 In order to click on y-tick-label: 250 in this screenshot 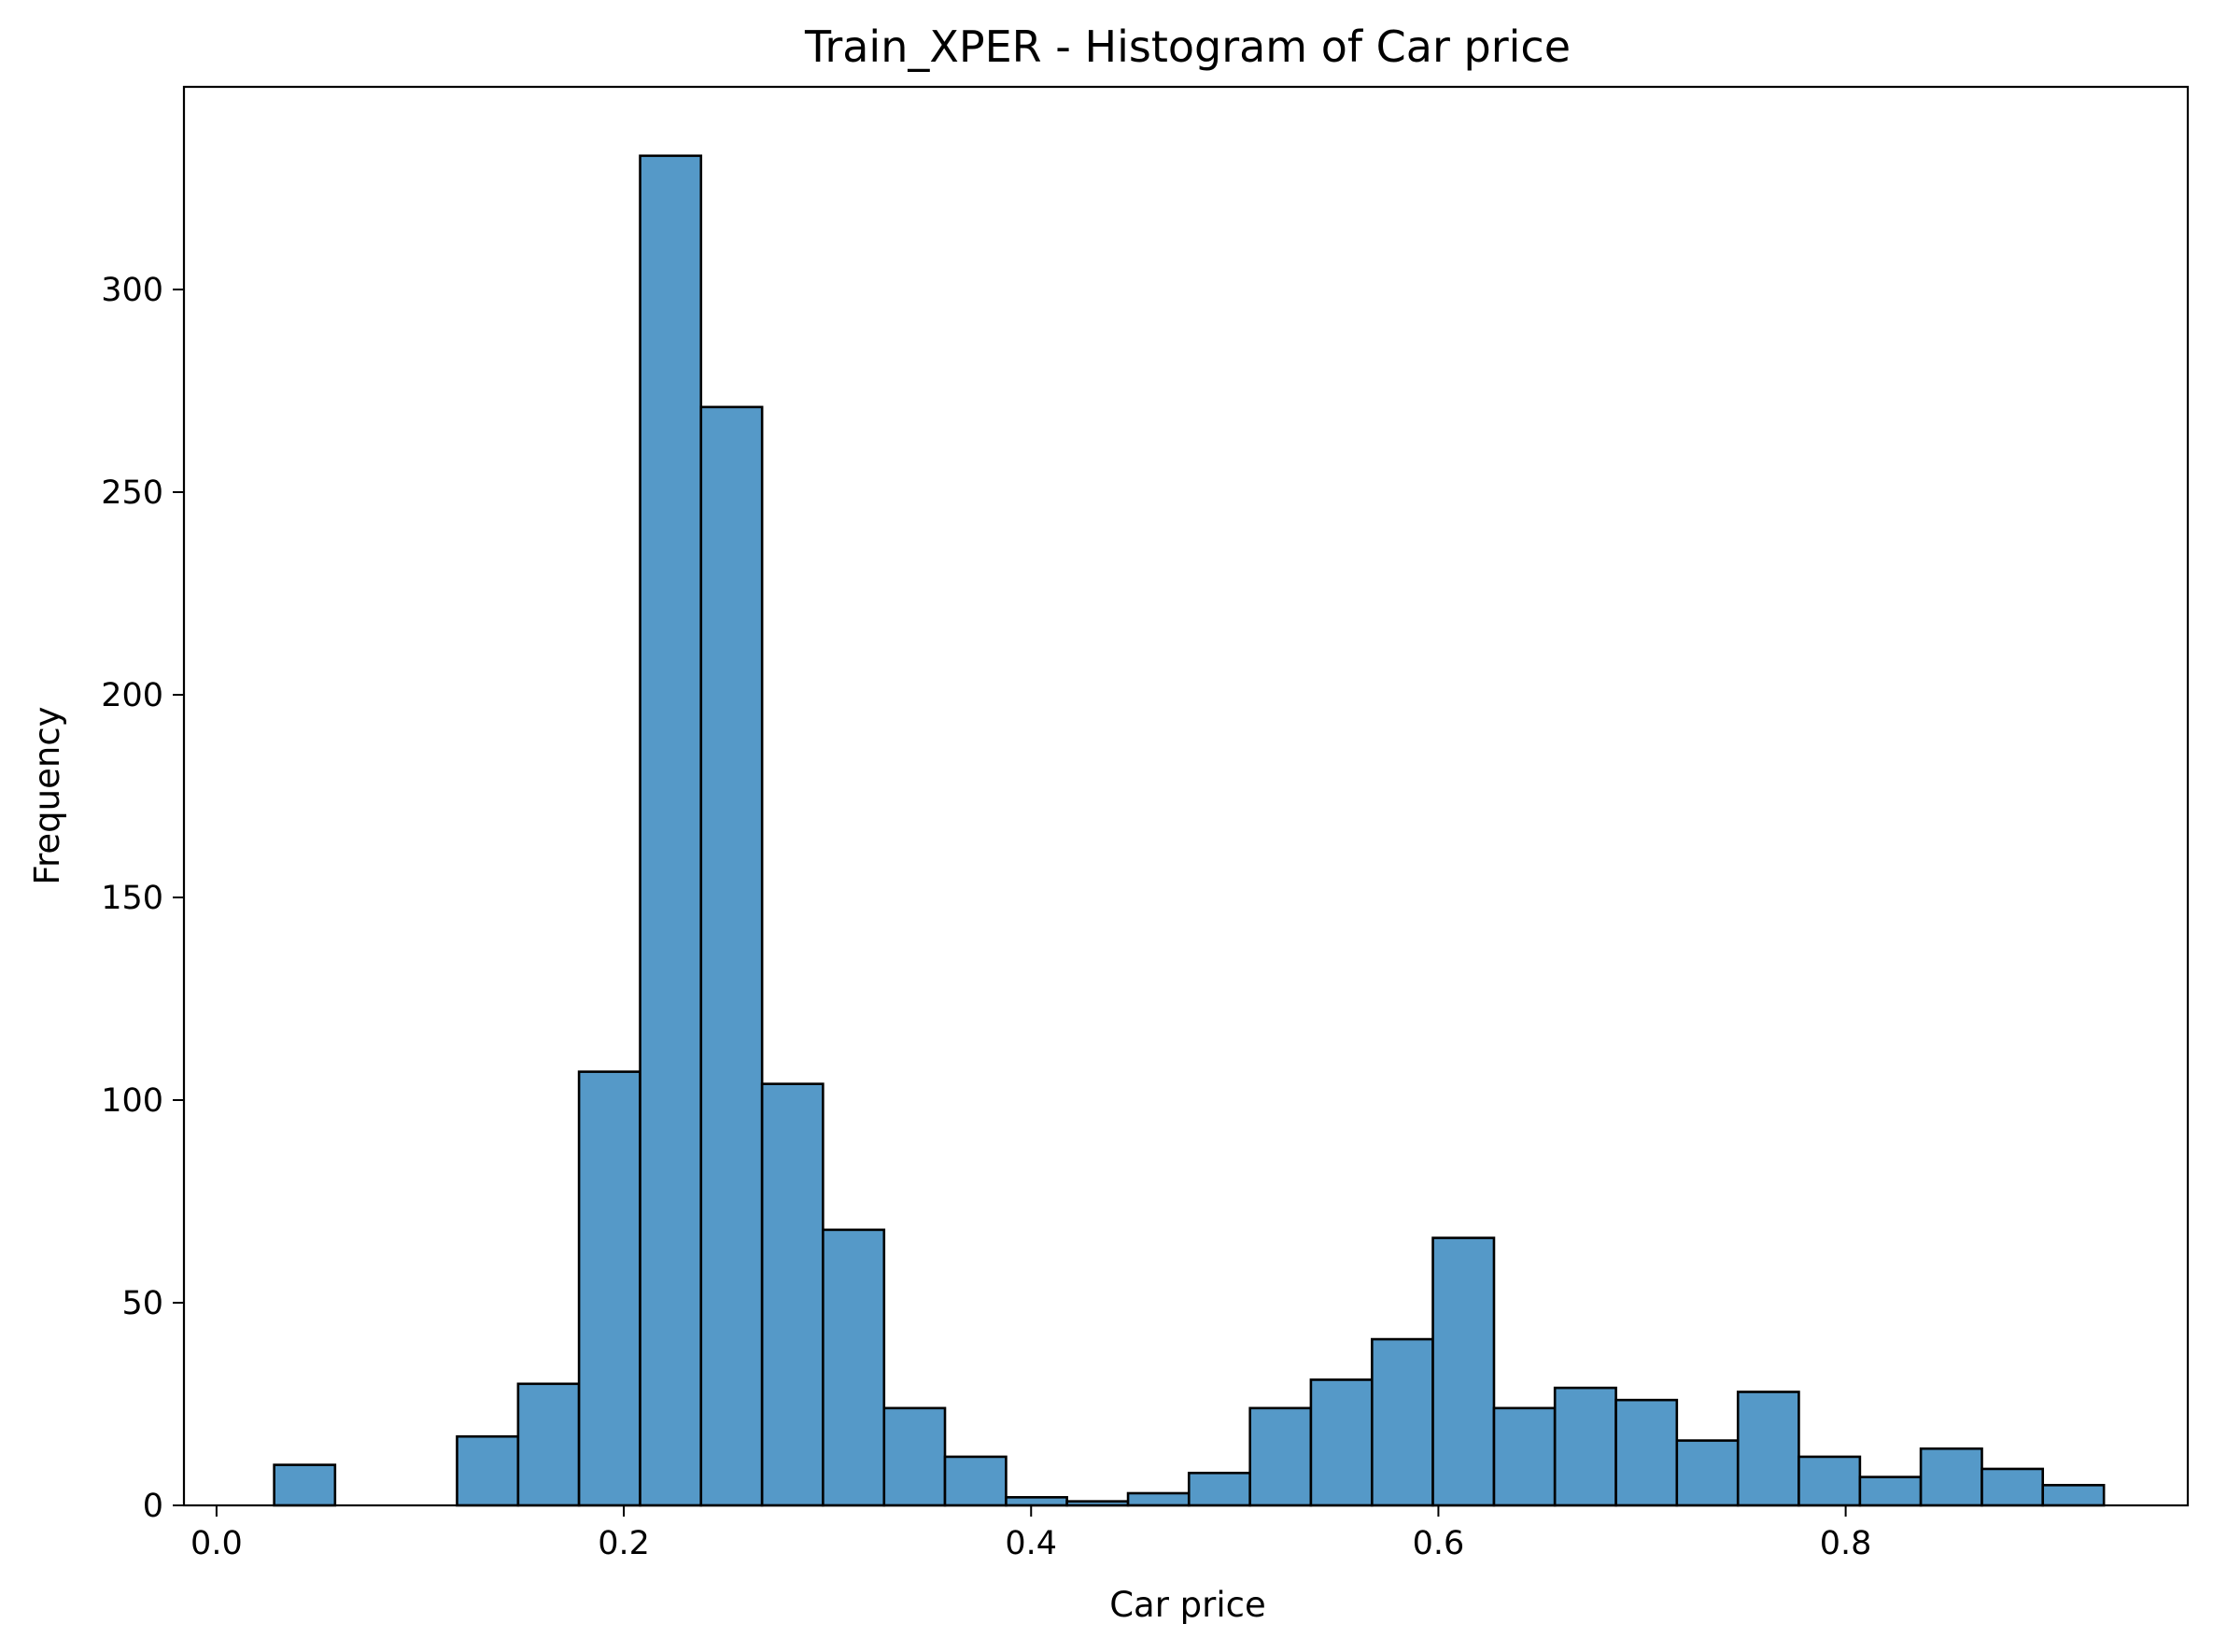, I will do `click(132, 493)`.